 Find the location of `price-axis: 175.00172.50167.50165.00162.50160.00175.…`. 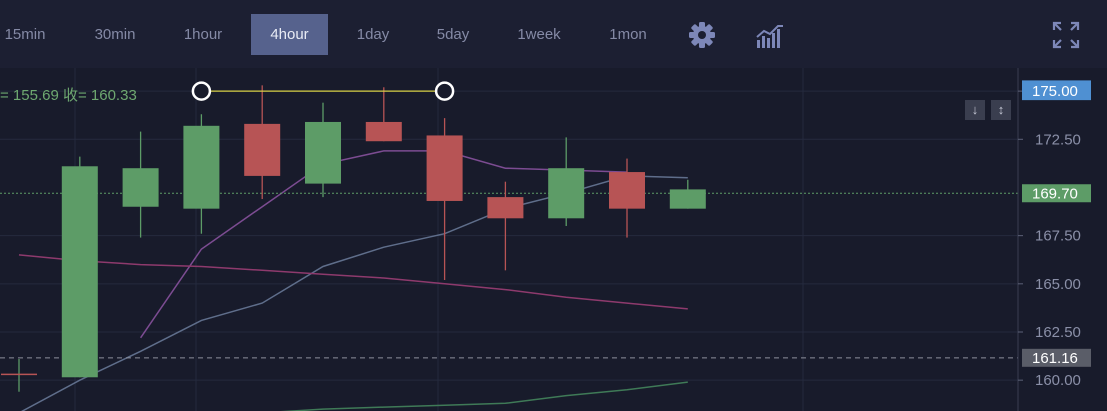

price-axis: 175.00172.50167.50165.00162.50160.00175.… is located at coordinates (1062, 239).